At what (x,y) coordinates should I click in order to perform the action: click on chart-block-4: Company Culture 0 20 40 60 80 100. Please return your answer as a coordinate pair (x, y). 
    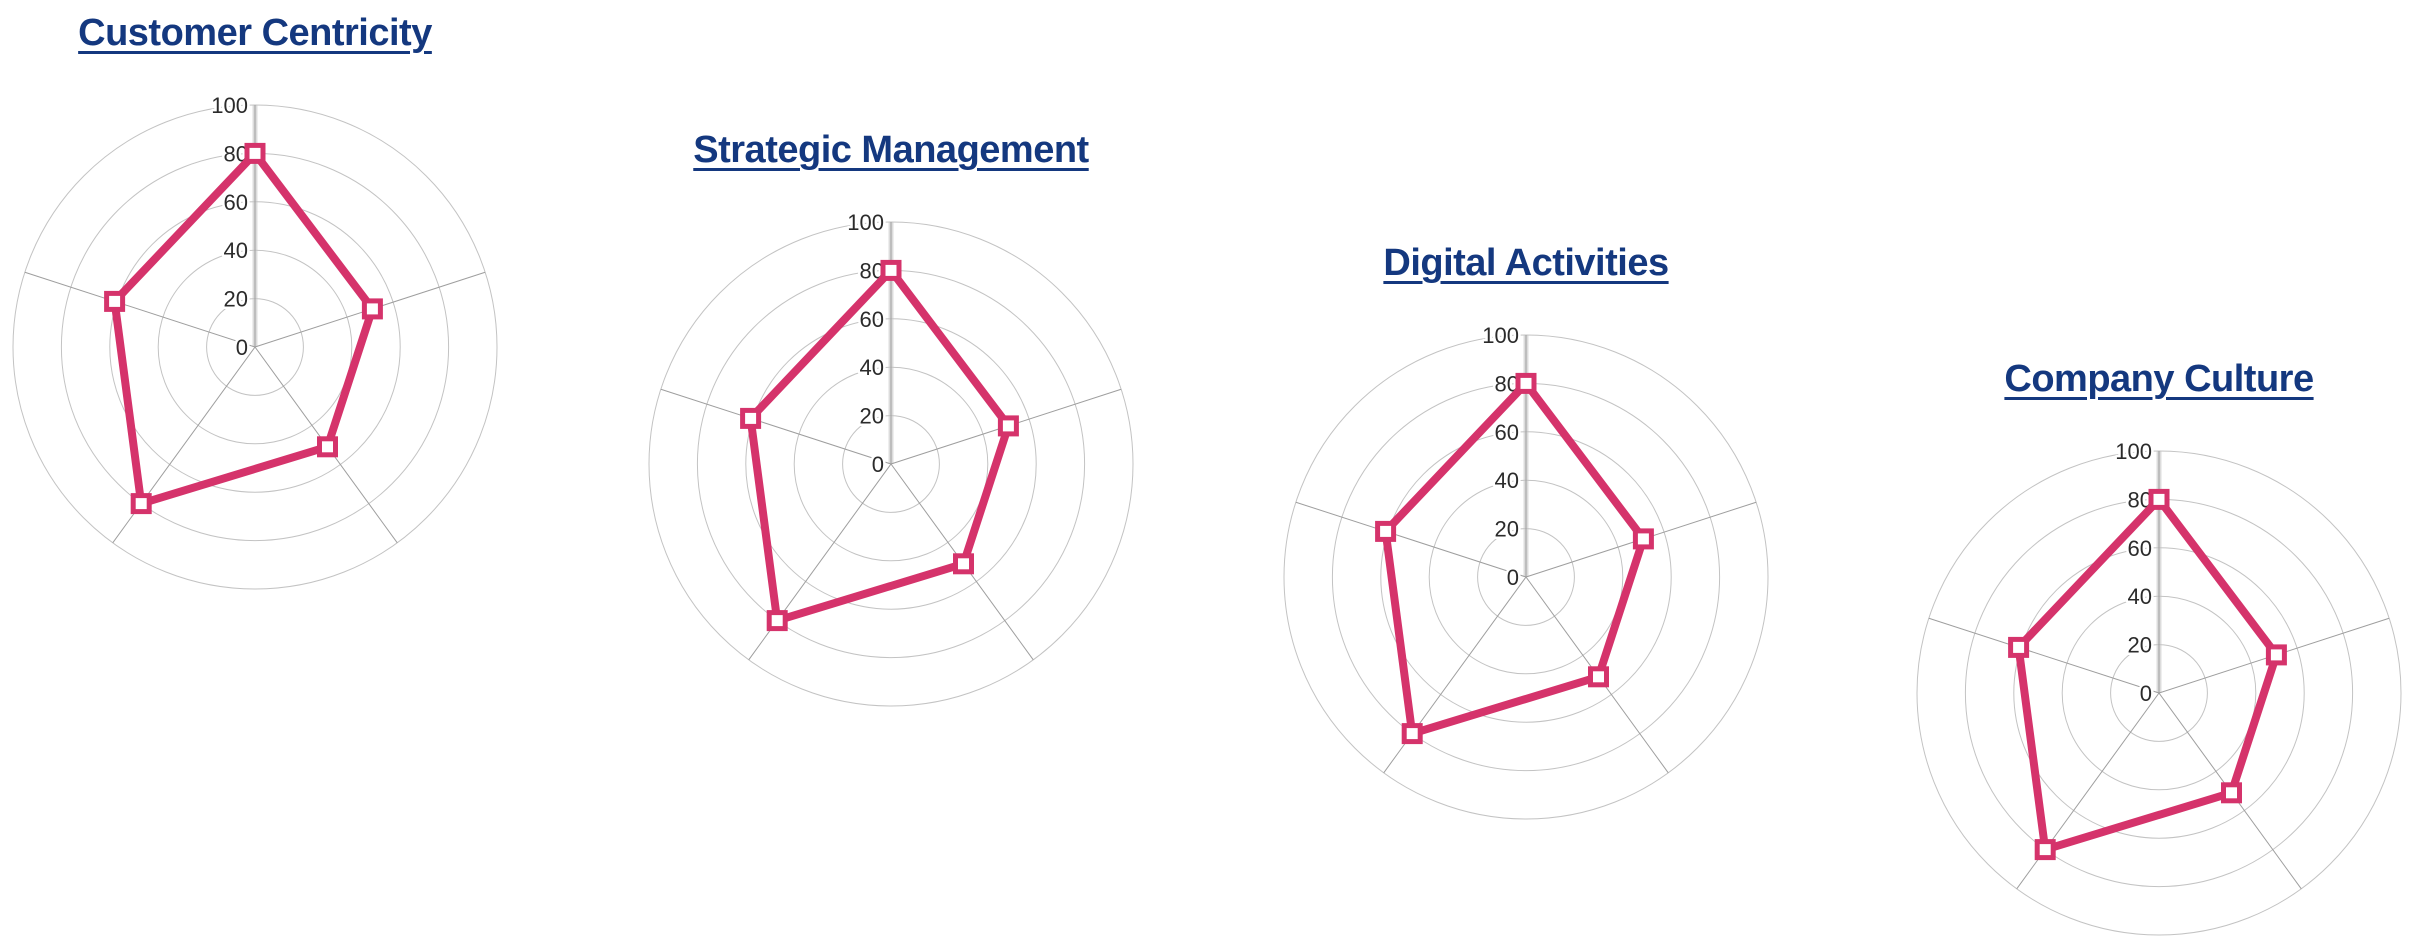
    Looking at the image, I should click on (2159, 649).